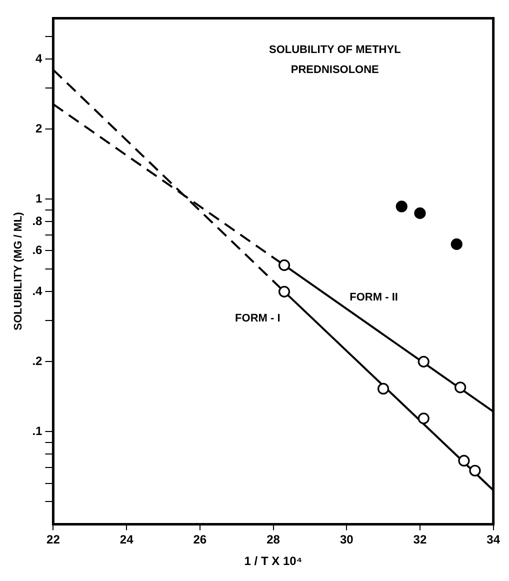 The width and height of the screenshot is (509, 581). I want to click on series-label: FORM - I, so click(257, 318).